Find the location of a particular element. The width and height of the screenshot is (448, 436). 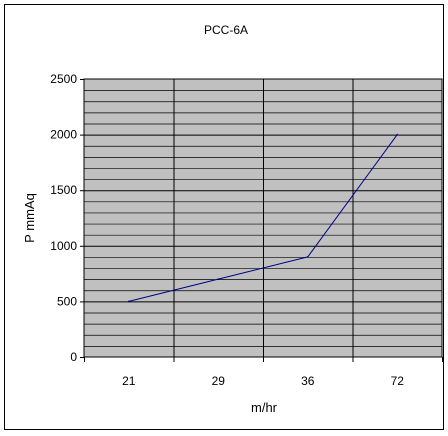

x-tick-label: 72 is located at coordinates (398, 381).